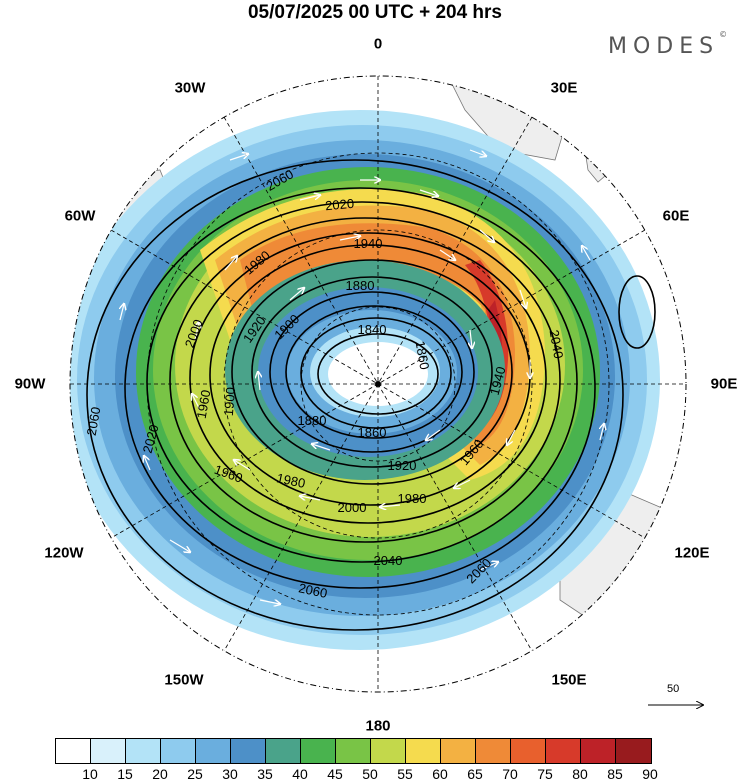  I want to click on lon-label-30e: 30E, so click(564, 88).